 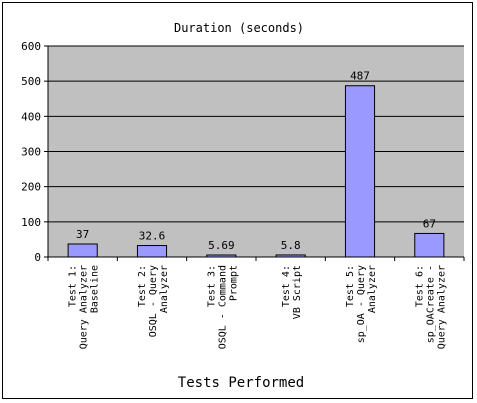 What do you see at coordinates (286, 286) in the screenshot?
I see `x-tick-label-line: Test 4:` at bounding box center [286, 286].